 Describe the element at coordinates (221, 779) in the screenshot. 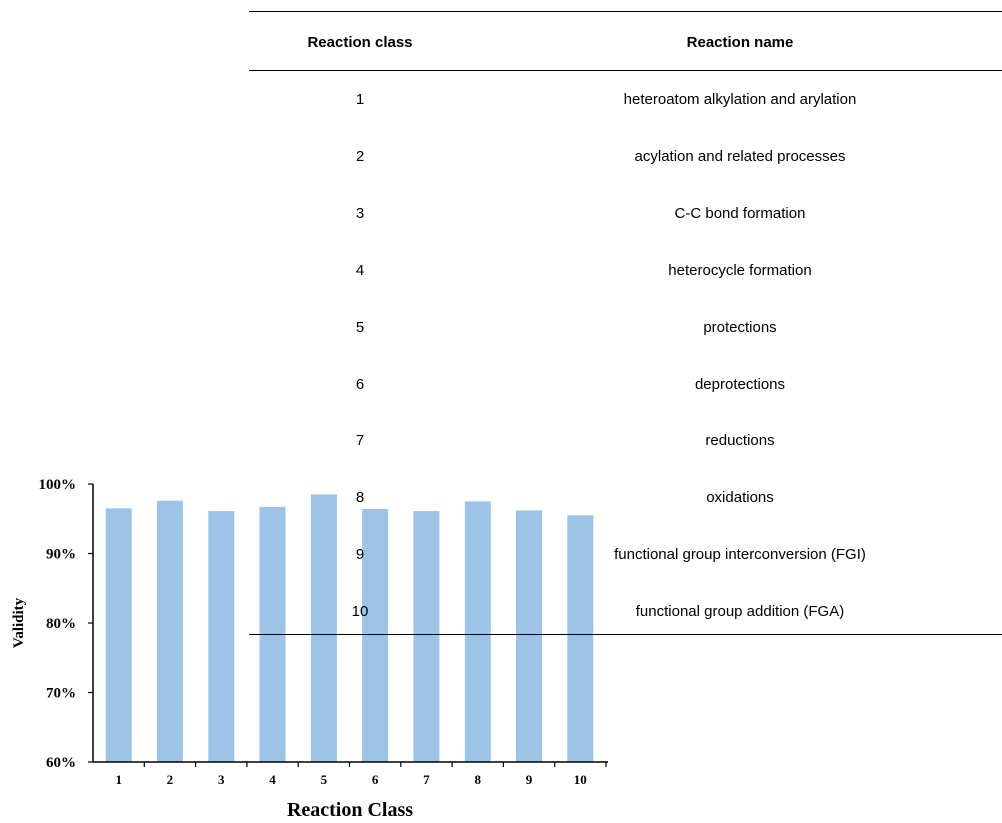

I see `x-tick-label: 3` at that location.